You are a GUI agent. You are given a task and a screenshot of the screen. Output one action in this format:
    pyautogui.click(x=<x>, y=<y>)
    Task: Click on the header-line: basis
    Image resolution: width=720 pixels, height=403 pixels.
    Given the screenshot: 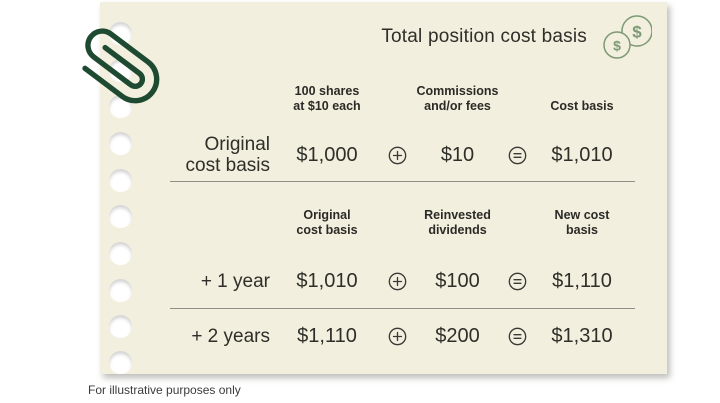 What is the action you would take?
    pyautogui.click(x=582, y=230)
    